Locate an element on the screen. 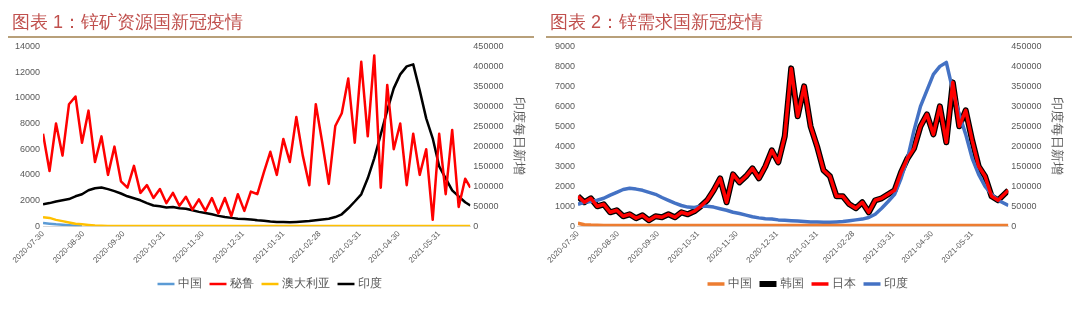  legend-label: 秘鲁 is located at coordinates (242, 283).